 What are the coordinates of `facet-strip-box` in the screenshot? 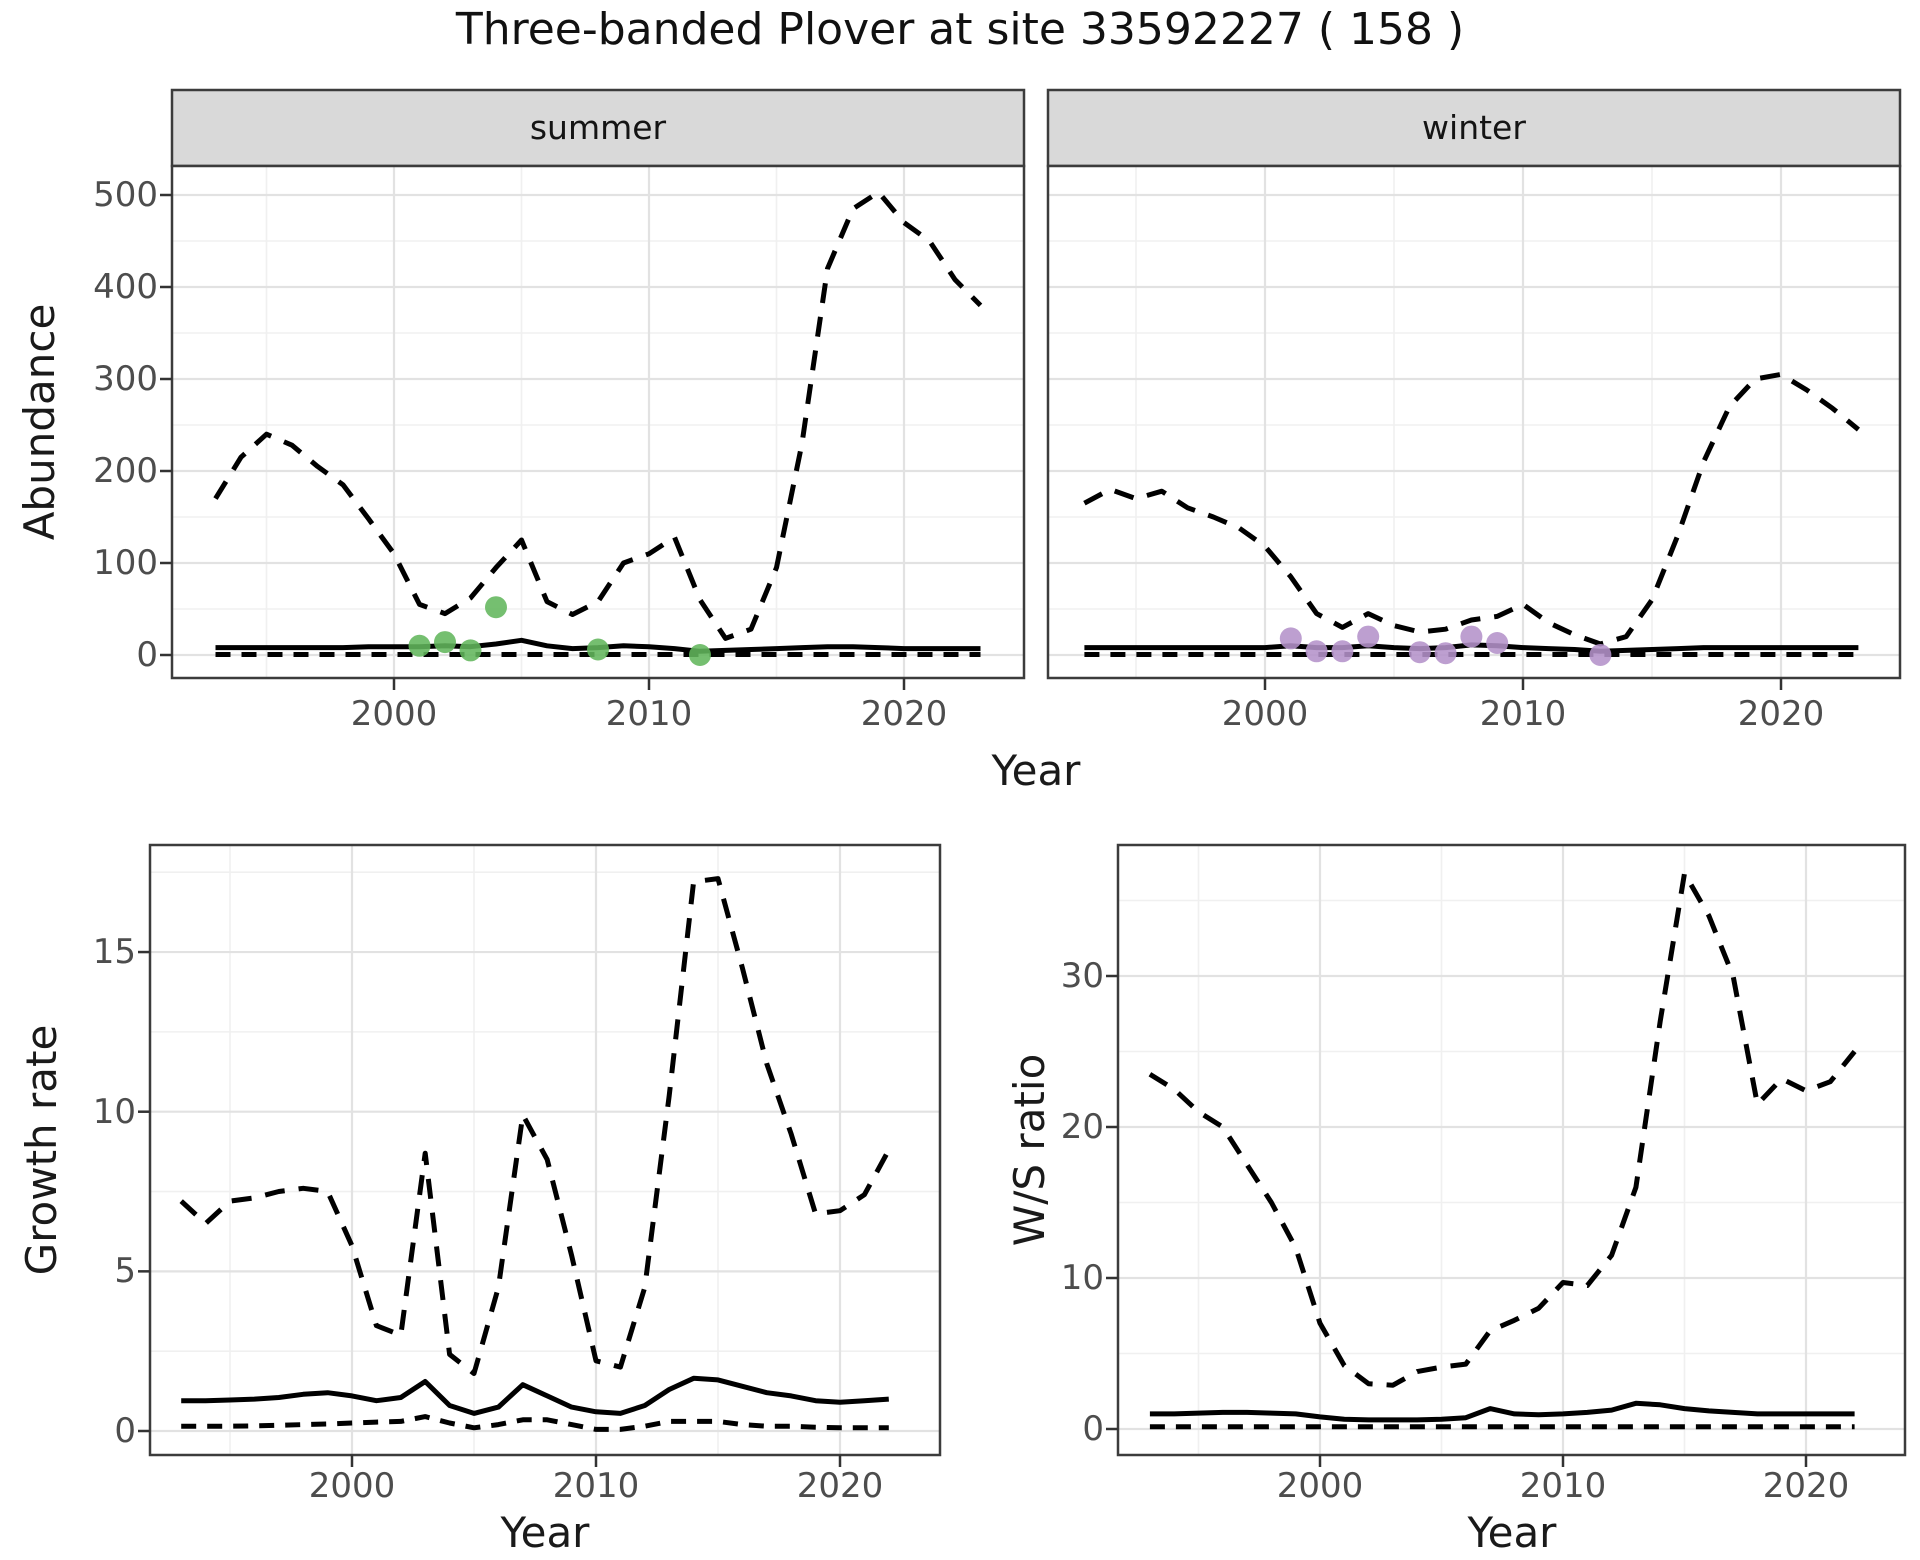 It's located at (598, 128).